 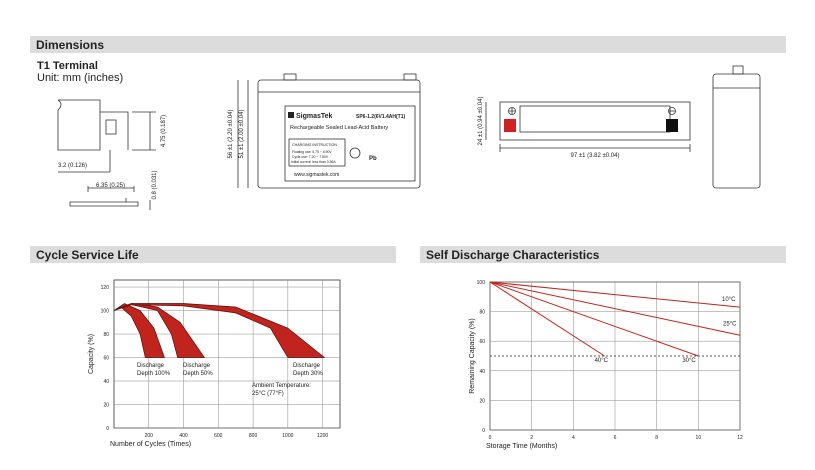 What do you see at coordinates (531, 438) in the screenshot?
I see `x-tick-label: 2` at bounding box center [531, 438].